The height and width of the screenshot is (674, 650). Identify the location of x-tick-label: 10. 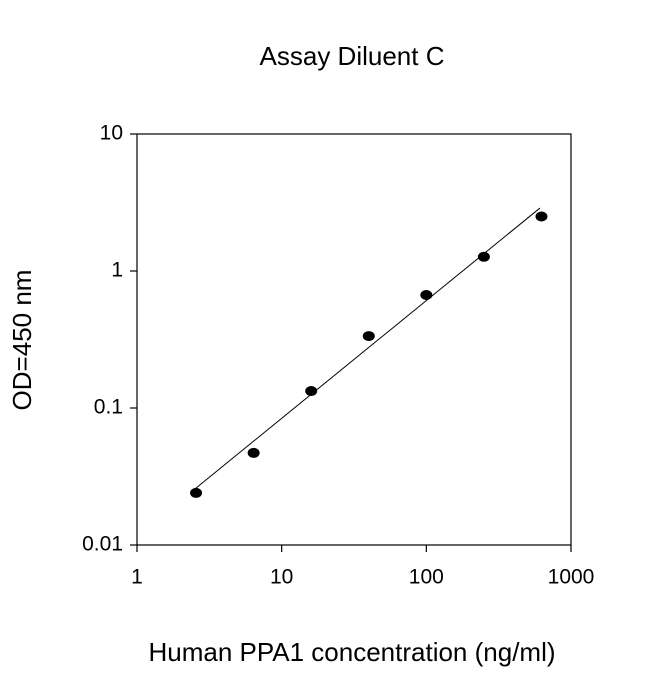
(281, 577).